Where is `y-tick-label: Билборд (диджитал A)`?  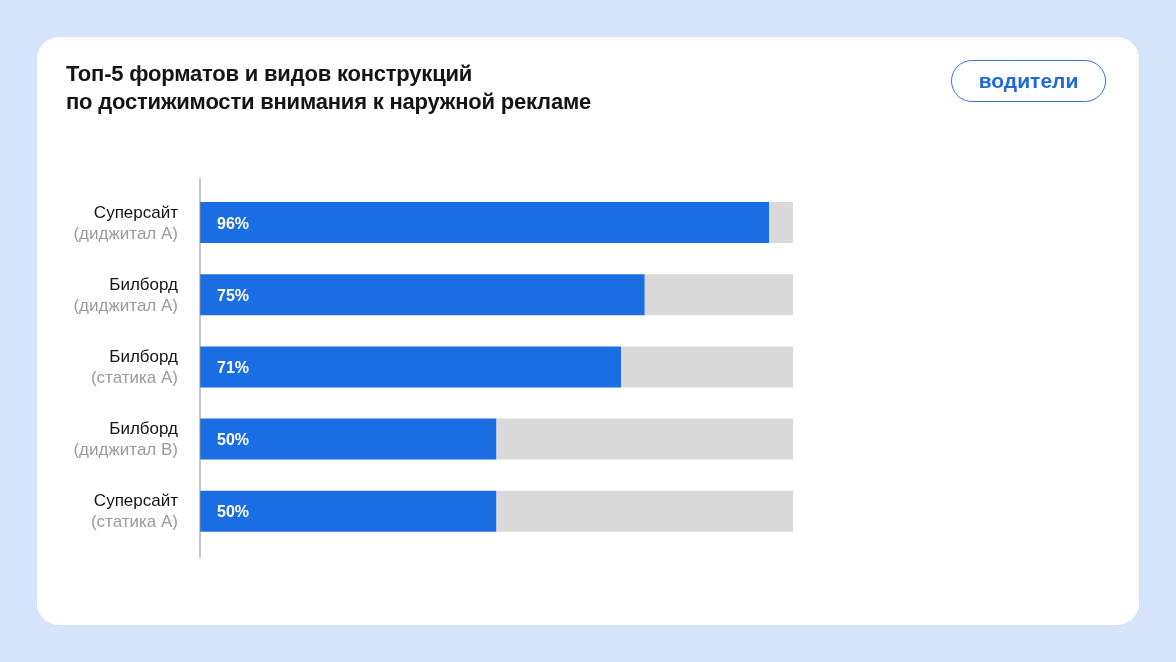
y-tick-label: Билборд (диджитал A) is located at coordinates (126, 294).